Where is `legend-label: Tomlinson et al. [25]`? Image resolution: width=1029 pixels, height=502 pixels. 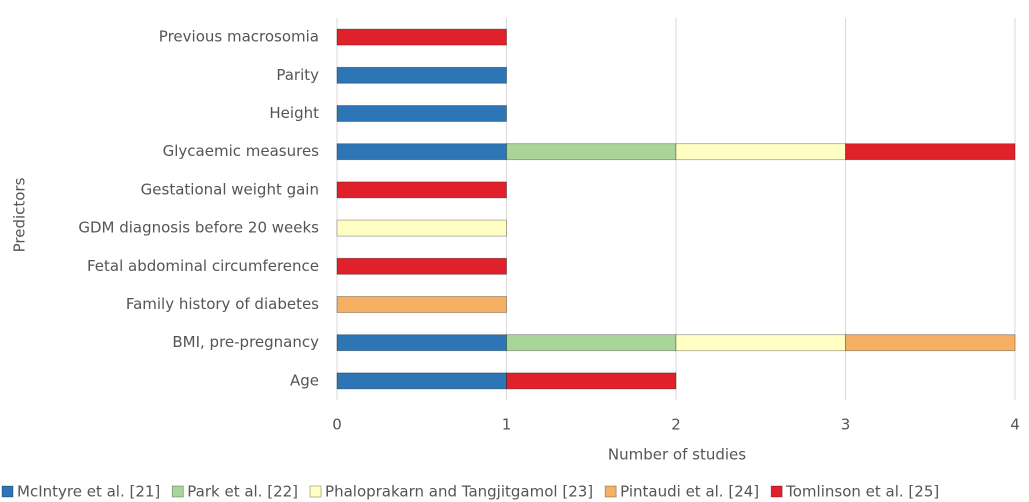 legend-label: Tomlinson et al. [25] is located at coordinates (862, 492).